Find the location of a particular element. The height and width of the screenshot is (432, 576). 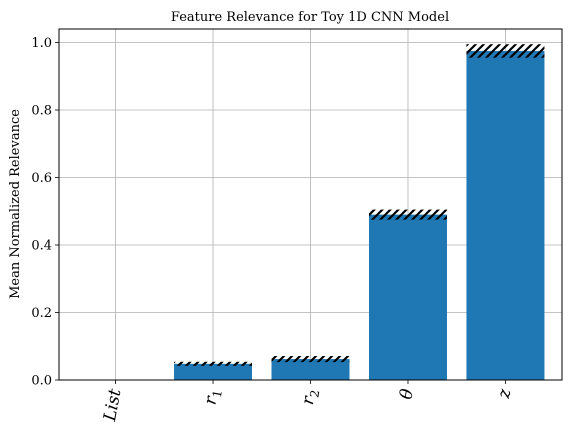

x-tick-label-subscript: 1 is located at coordinates (217, 394).